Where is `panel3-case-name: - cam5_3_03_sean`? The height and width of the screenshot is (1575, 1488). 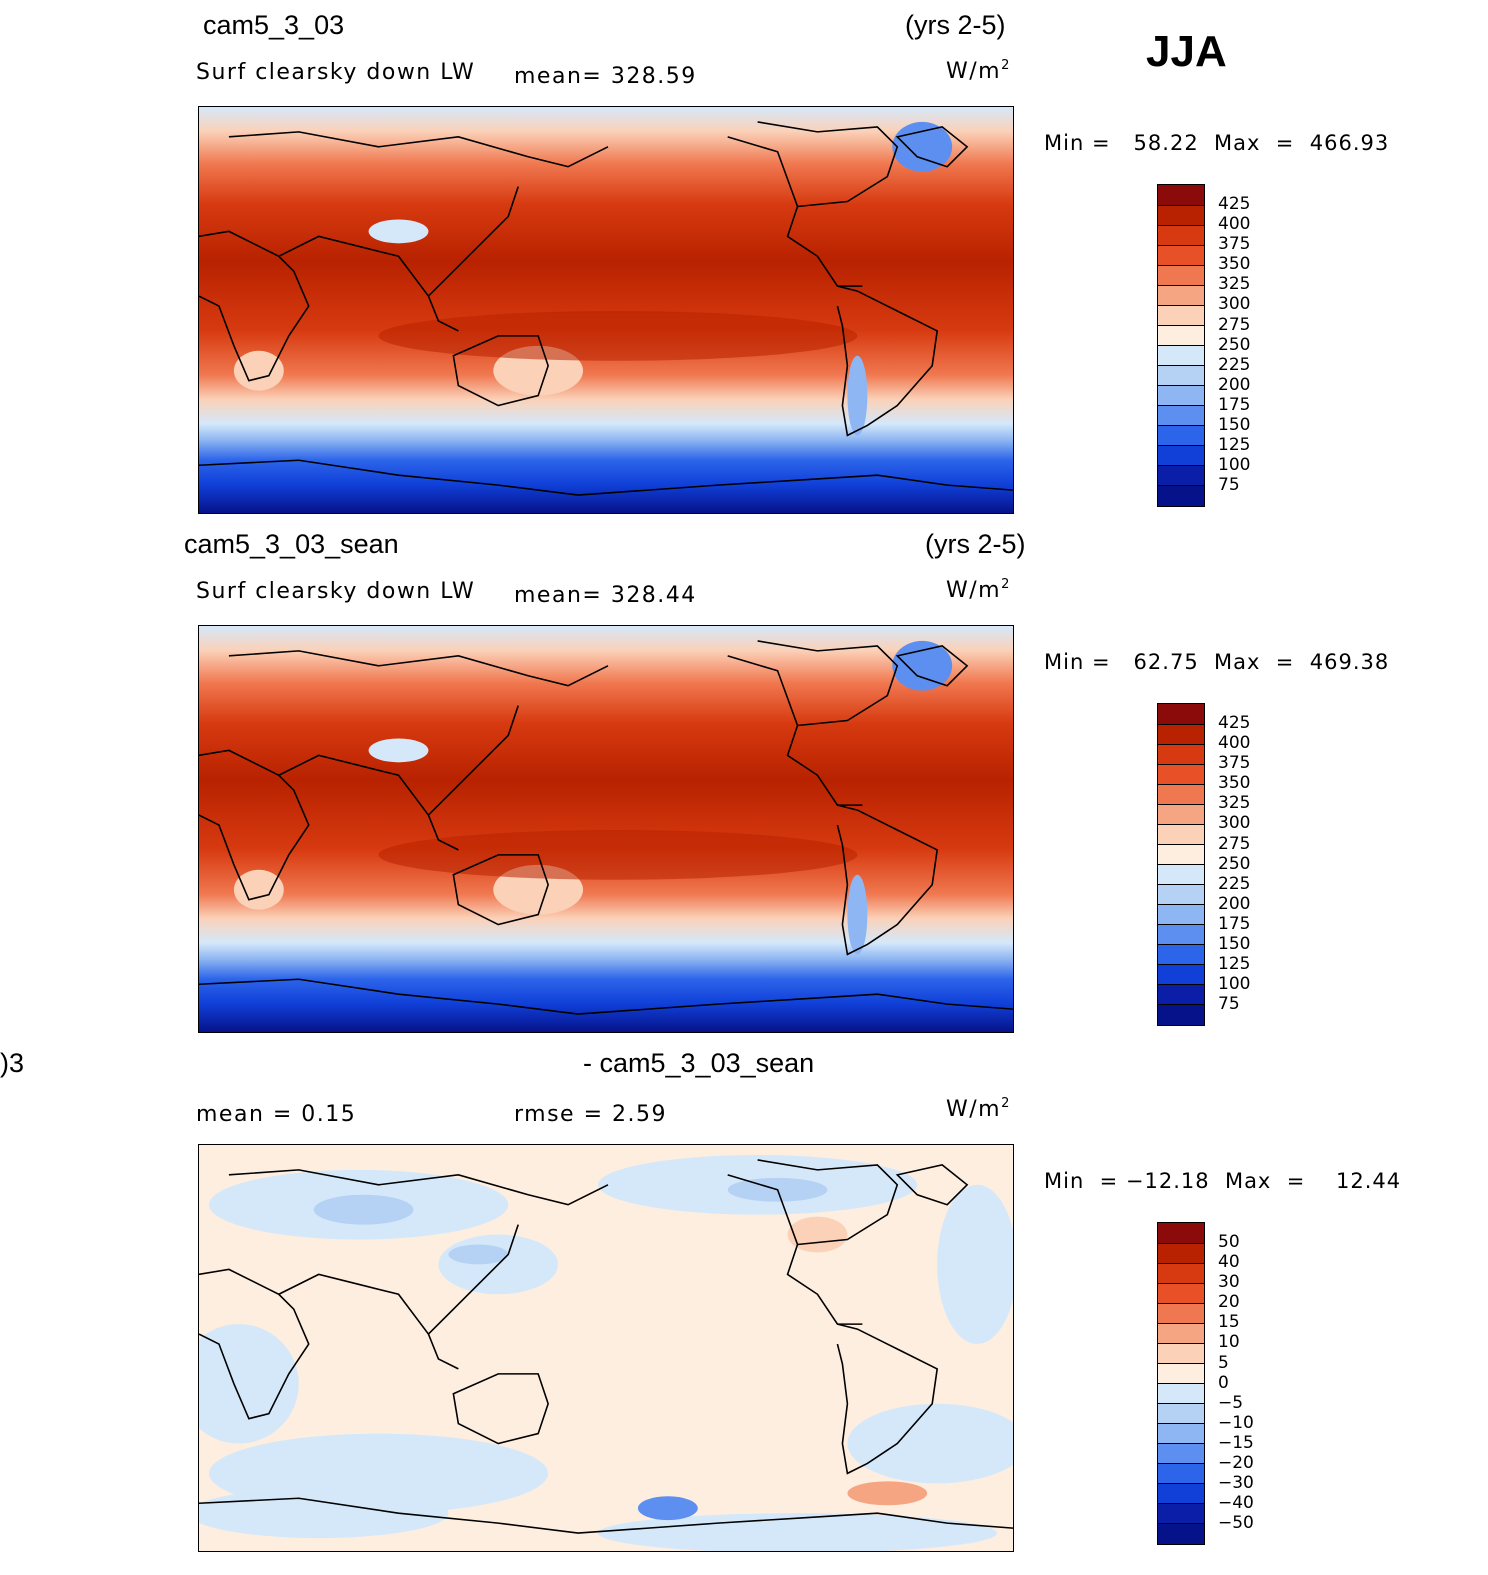 panel3-case-name: - cam5_3_03_sean is located at coordinates (699, 1063).